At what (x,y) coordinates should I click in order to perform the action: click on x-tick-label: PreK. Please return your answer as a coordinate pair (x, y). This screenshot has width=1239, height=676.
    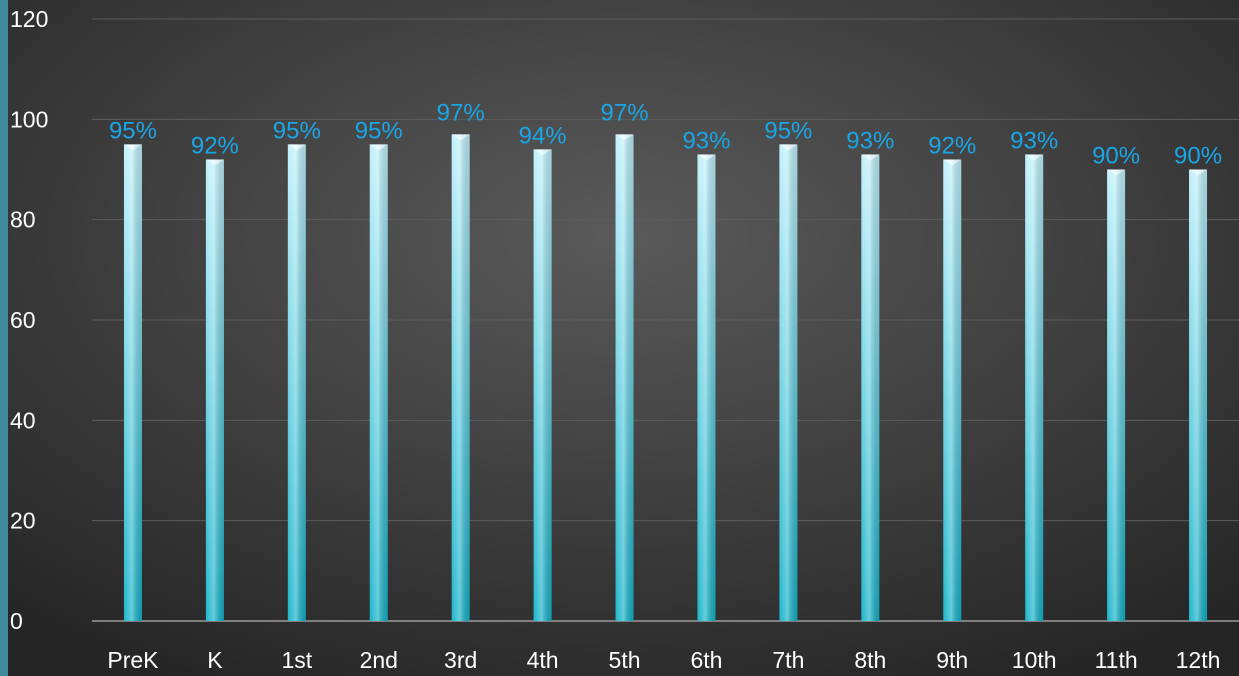
    Looking at the image, I should click on (133, 660).